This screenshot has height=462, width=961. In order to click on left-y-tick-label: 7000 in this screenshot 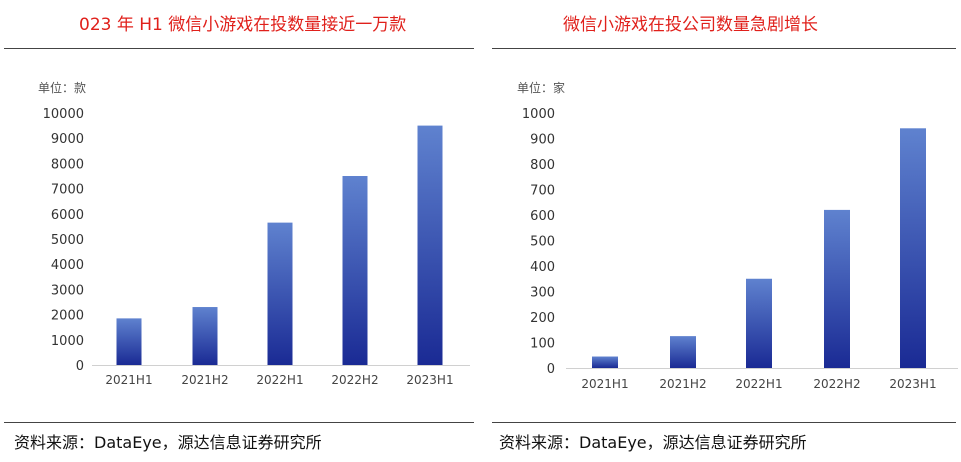, I will do `click(67, 190)`.